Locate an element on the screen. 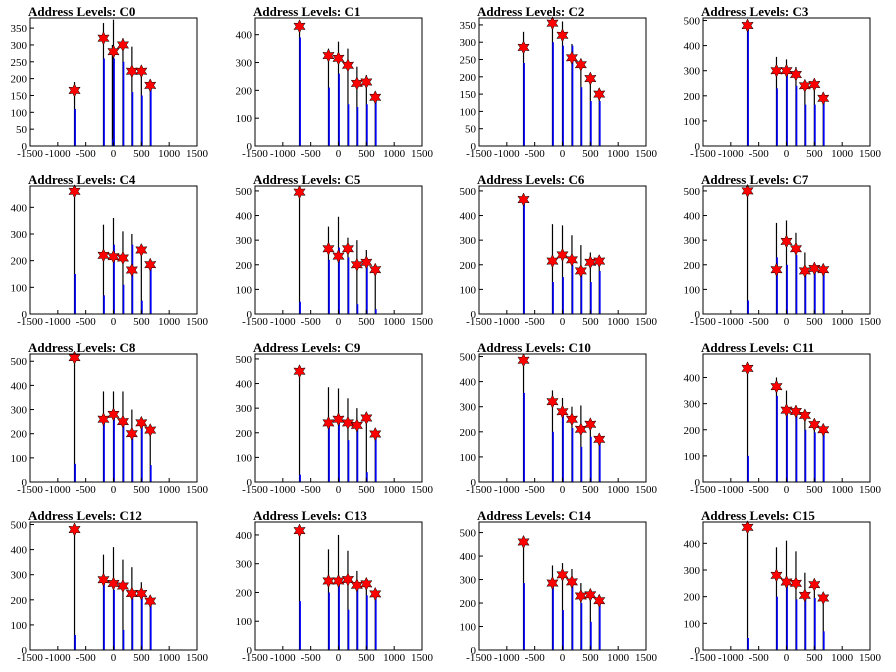  chart-title: Address Levels: C12 is located at coordinates (85, 515).